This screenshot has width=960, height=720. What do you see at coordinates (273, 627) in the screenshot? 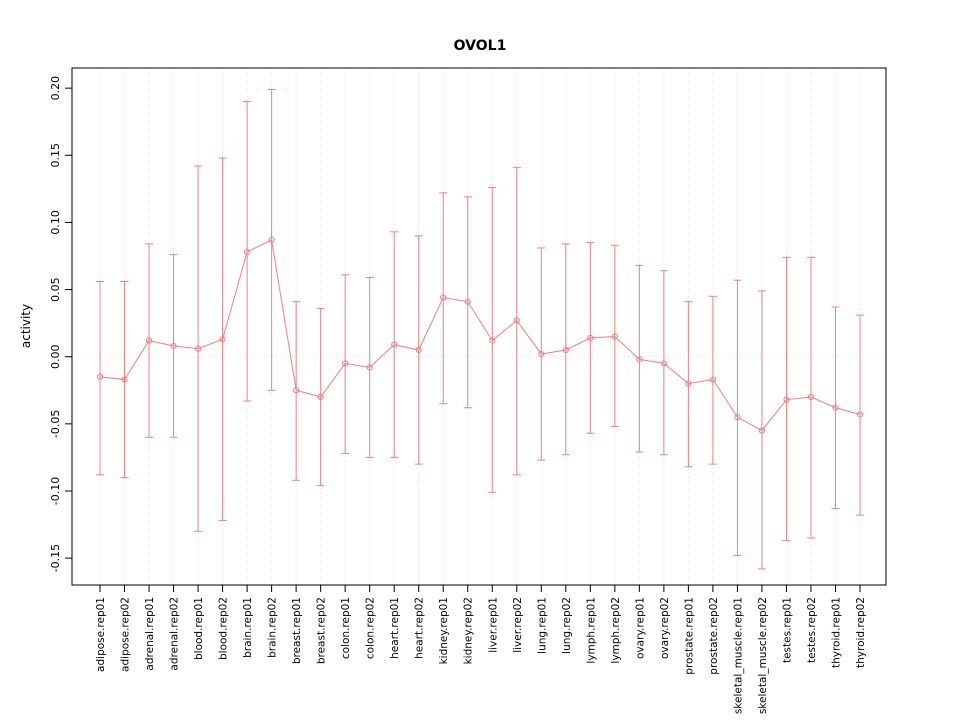
I see `x-tick-label: brain.rep02` at bounding box center [273, 627].